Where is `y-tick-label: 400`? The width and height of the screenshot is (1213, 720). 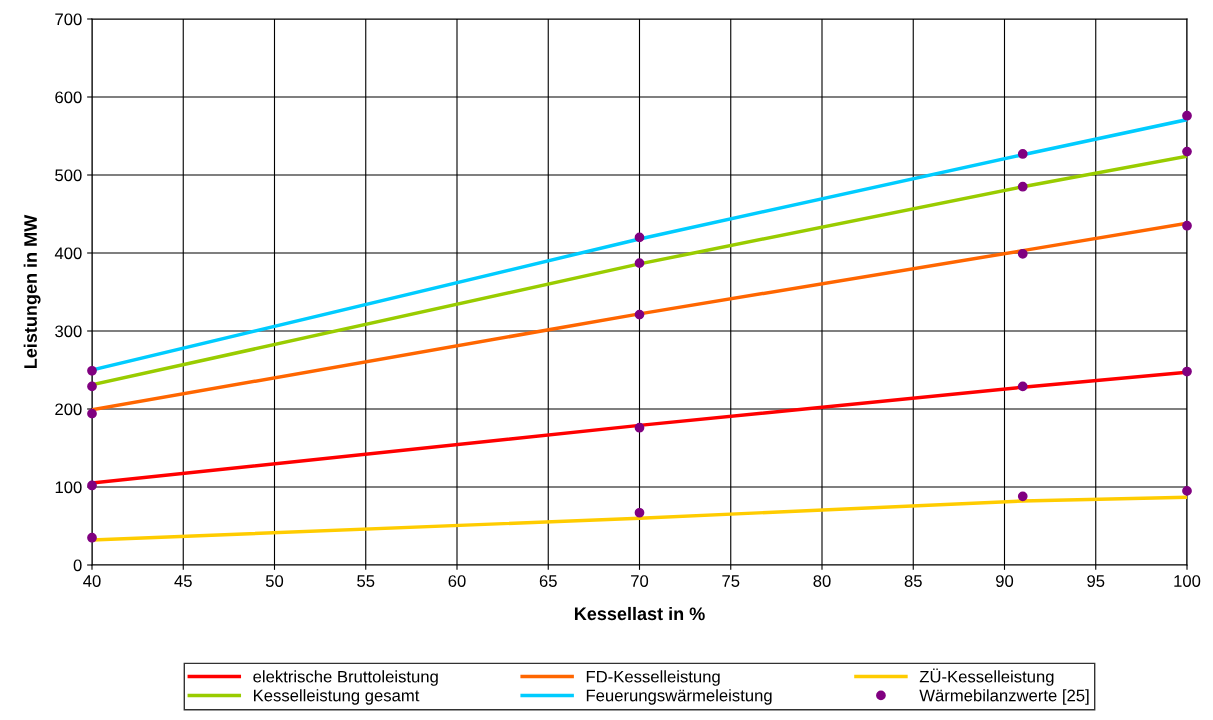 y-tick-label: 400 is located at coordinates (68, 253).